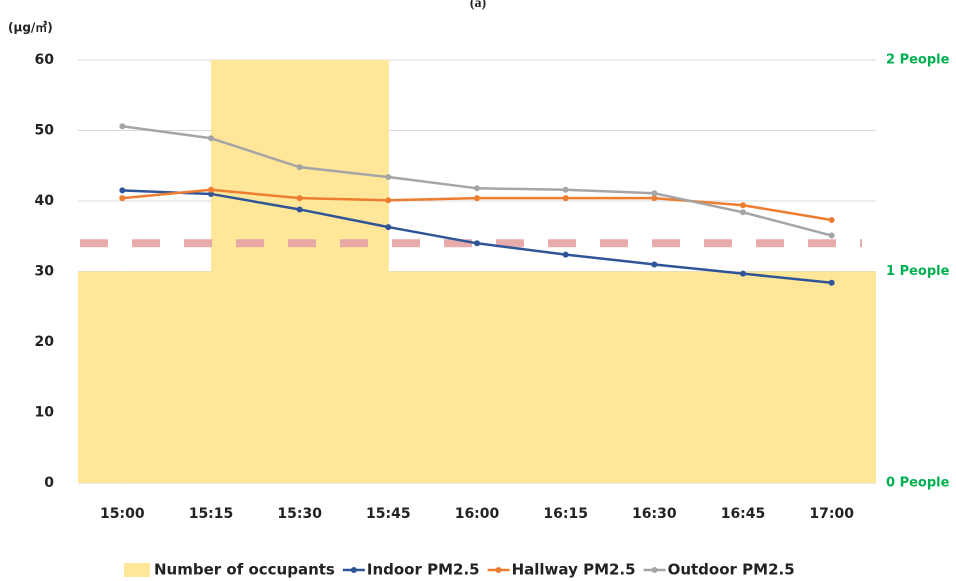  I want to click on y-tick-label: 40, so click(45, 201).